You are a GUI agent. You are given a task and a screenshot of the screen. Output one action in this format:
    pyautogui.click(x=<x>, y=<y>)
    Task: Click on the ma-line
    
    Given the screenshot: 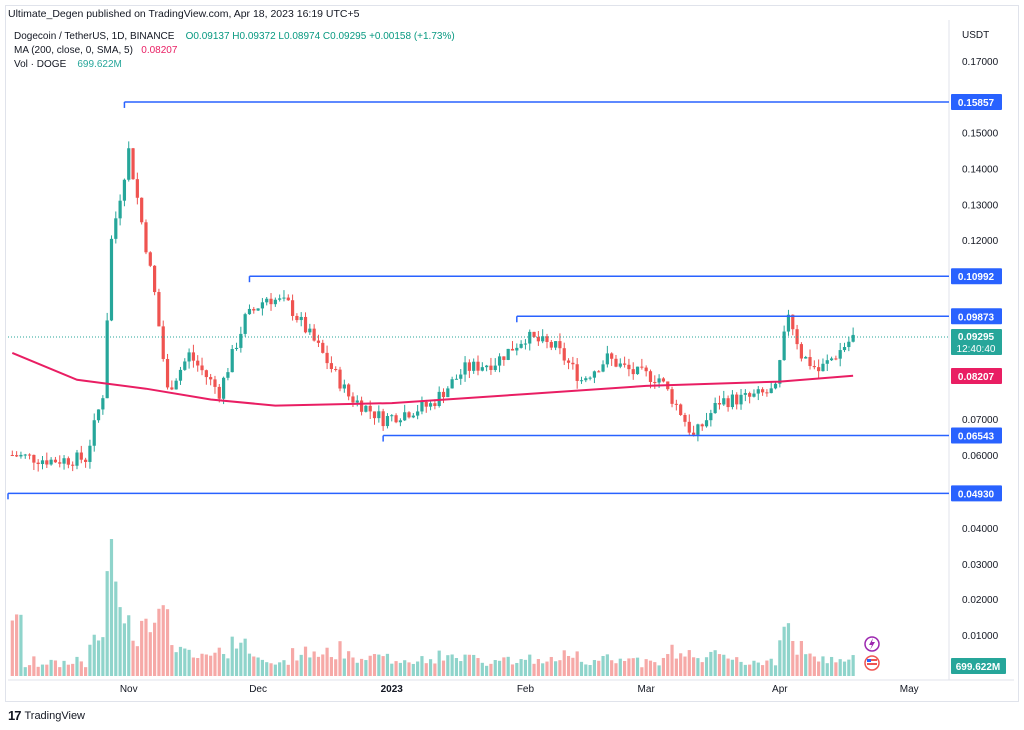 What is the action you would take?
    pyautogui.click(x=432, y=379)
    